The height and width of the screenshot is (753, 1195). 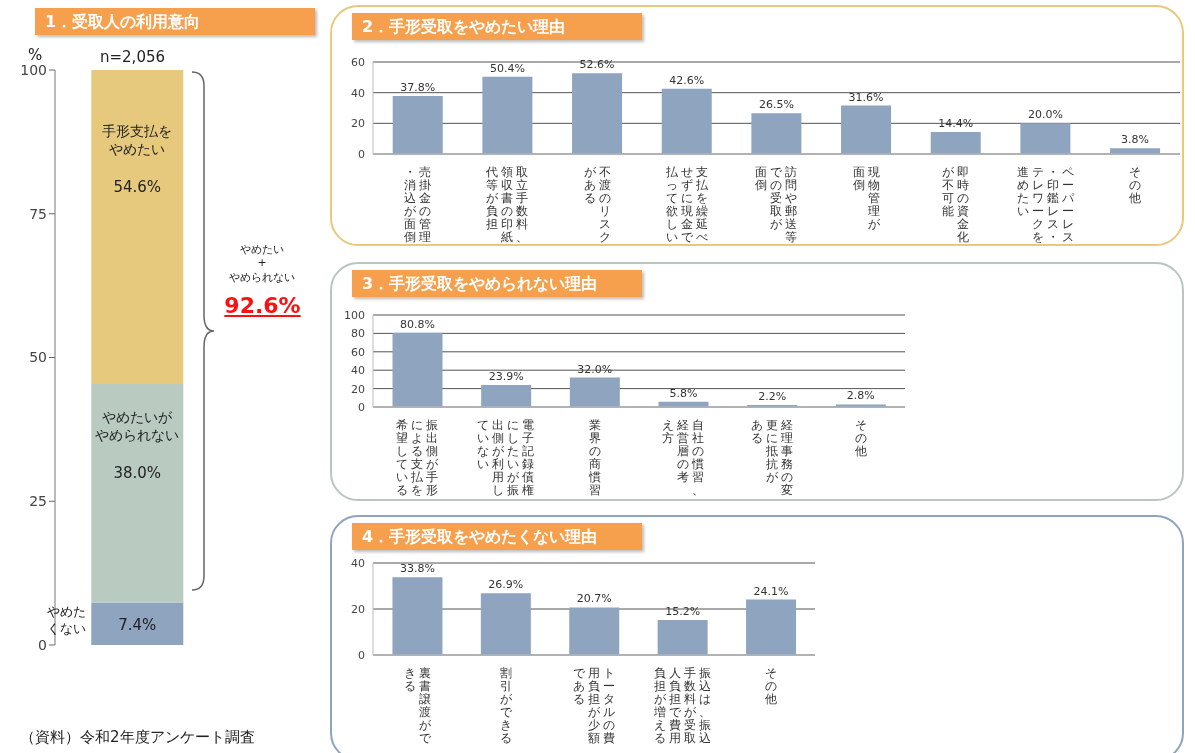 I want to click on data-label: 80.8%, so click(x=417, y=324).